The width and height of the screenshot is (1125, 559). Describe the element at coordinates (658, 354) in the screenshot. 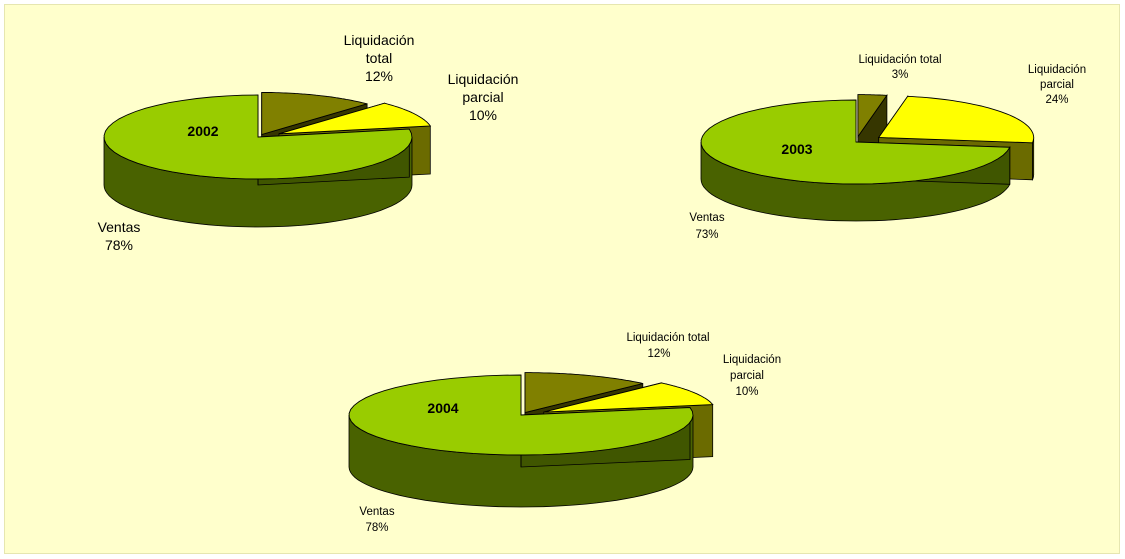

I see `chart-2004-total-percent: 12%` at that location.